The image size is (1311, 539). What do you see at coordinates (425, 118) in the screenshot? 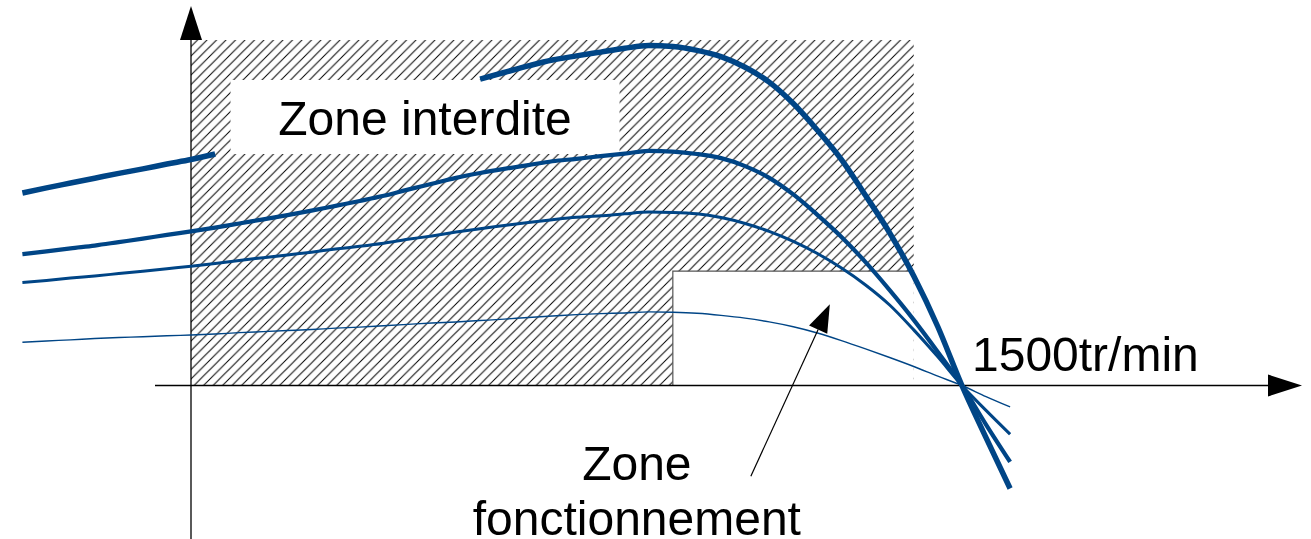
I see `series-label: Zone interdite` at bounding box center [425, 118].